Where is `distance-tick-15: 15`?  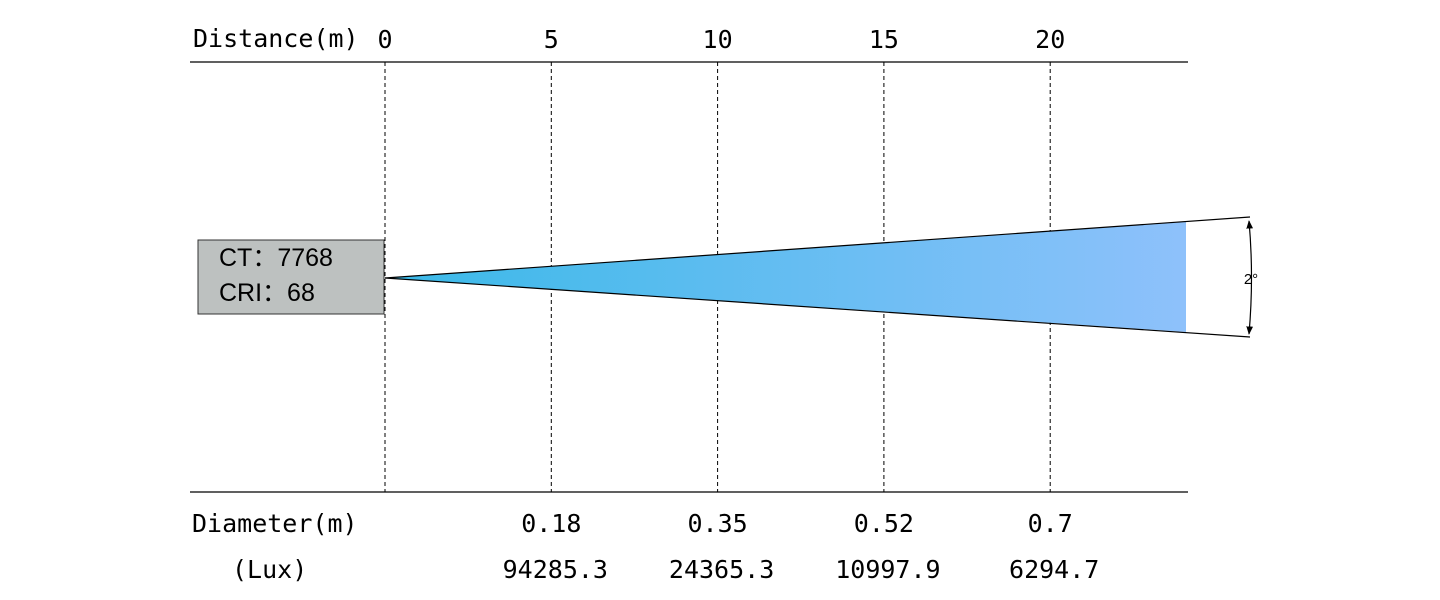
distance-tick-15: 15 is located at coordinates (884, 39).